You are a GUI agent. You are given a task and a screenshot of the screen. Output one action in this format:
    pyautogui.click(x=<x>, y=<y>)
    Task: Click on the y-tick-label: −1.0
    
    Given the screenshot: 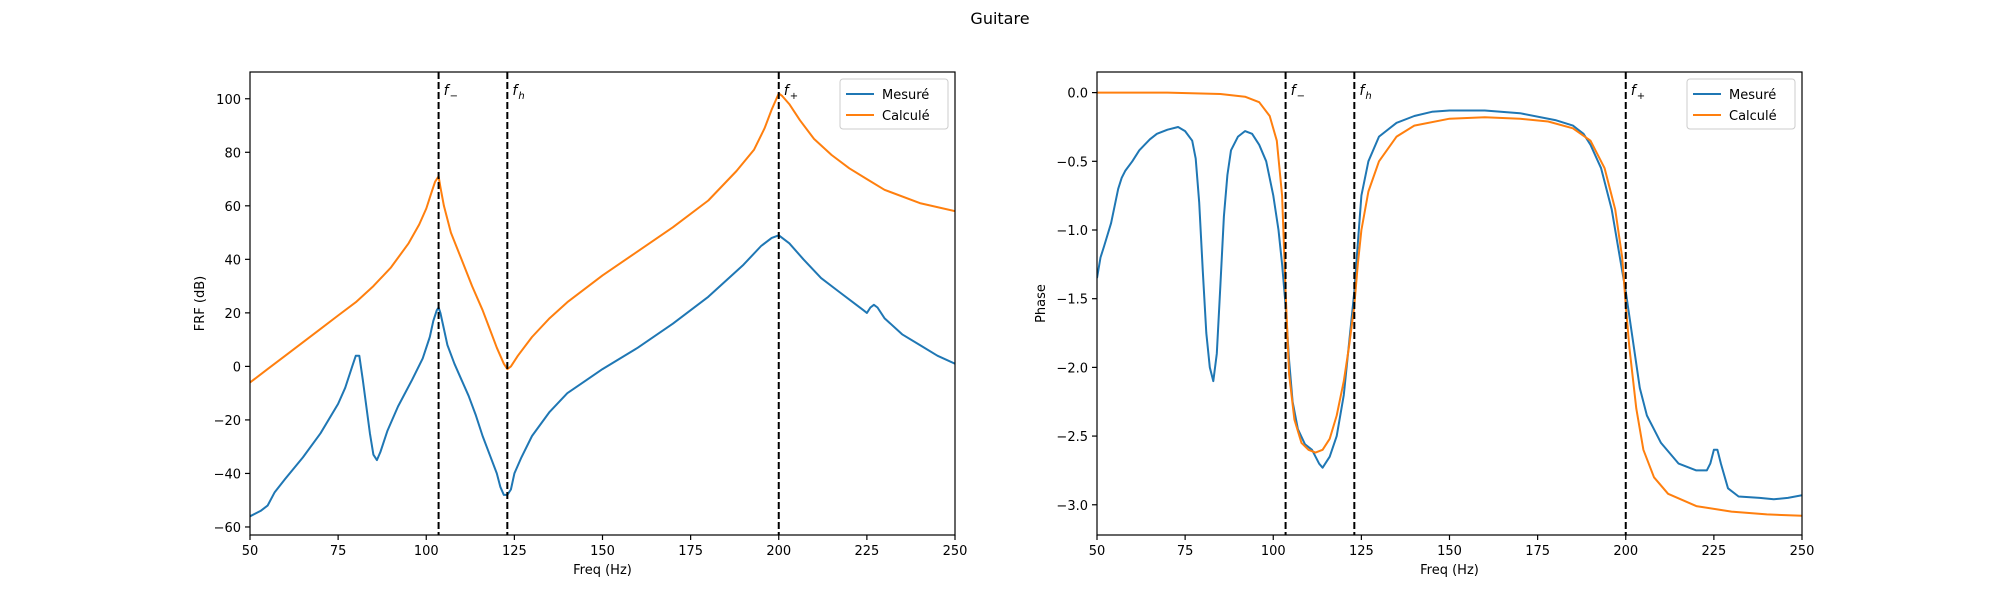 What is the action you would take?
    pyautogui.click(x=1072, y=231)
    